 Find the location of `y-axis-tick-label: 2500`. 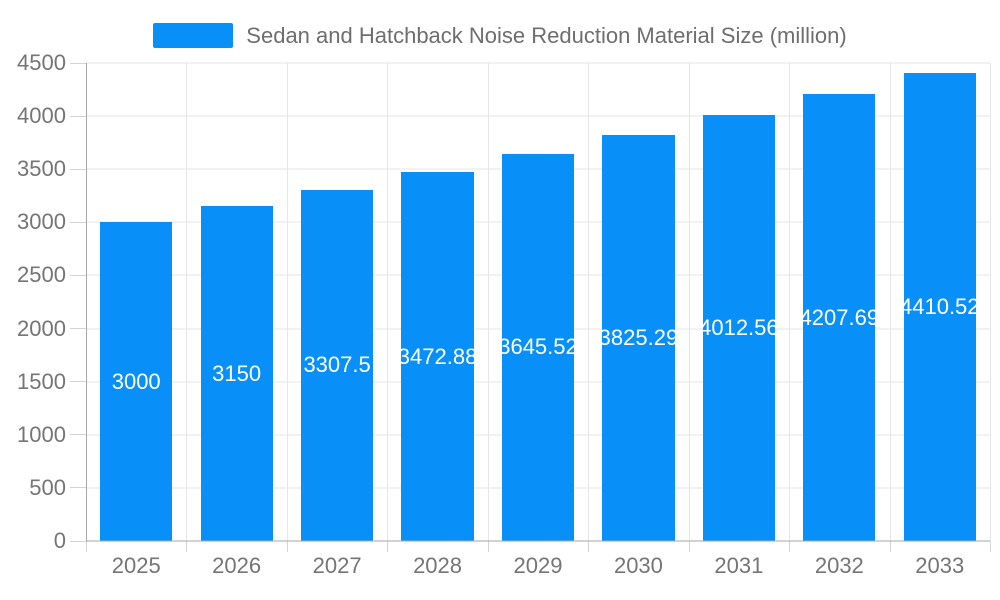

y-axis-tick-label: 2500 is located at coordinates (41, 275).